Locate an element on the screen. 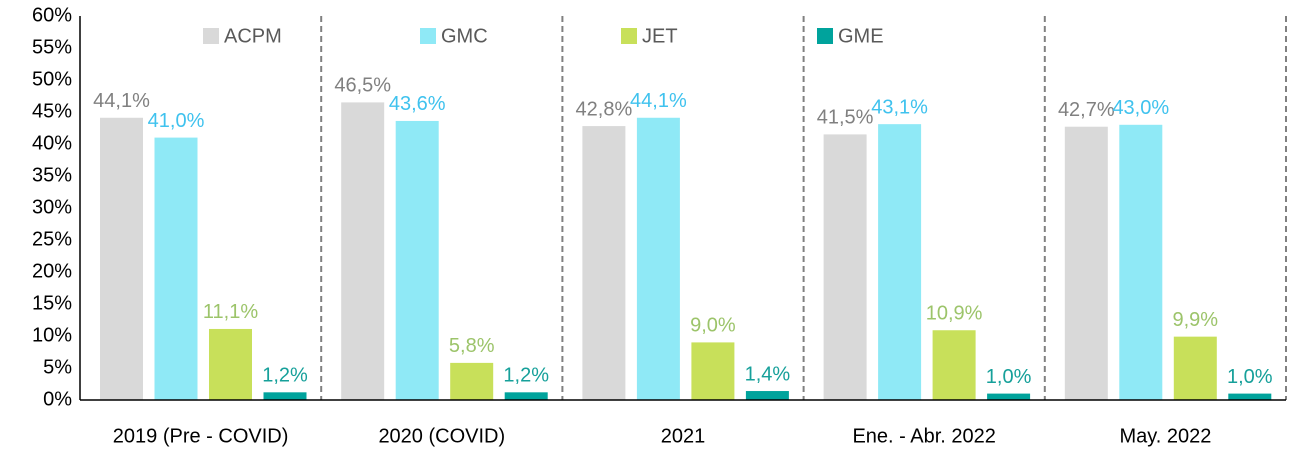 This screenshot has width=1295, height=452. y-tick-label: 30% is located at coordinates (52, 207).